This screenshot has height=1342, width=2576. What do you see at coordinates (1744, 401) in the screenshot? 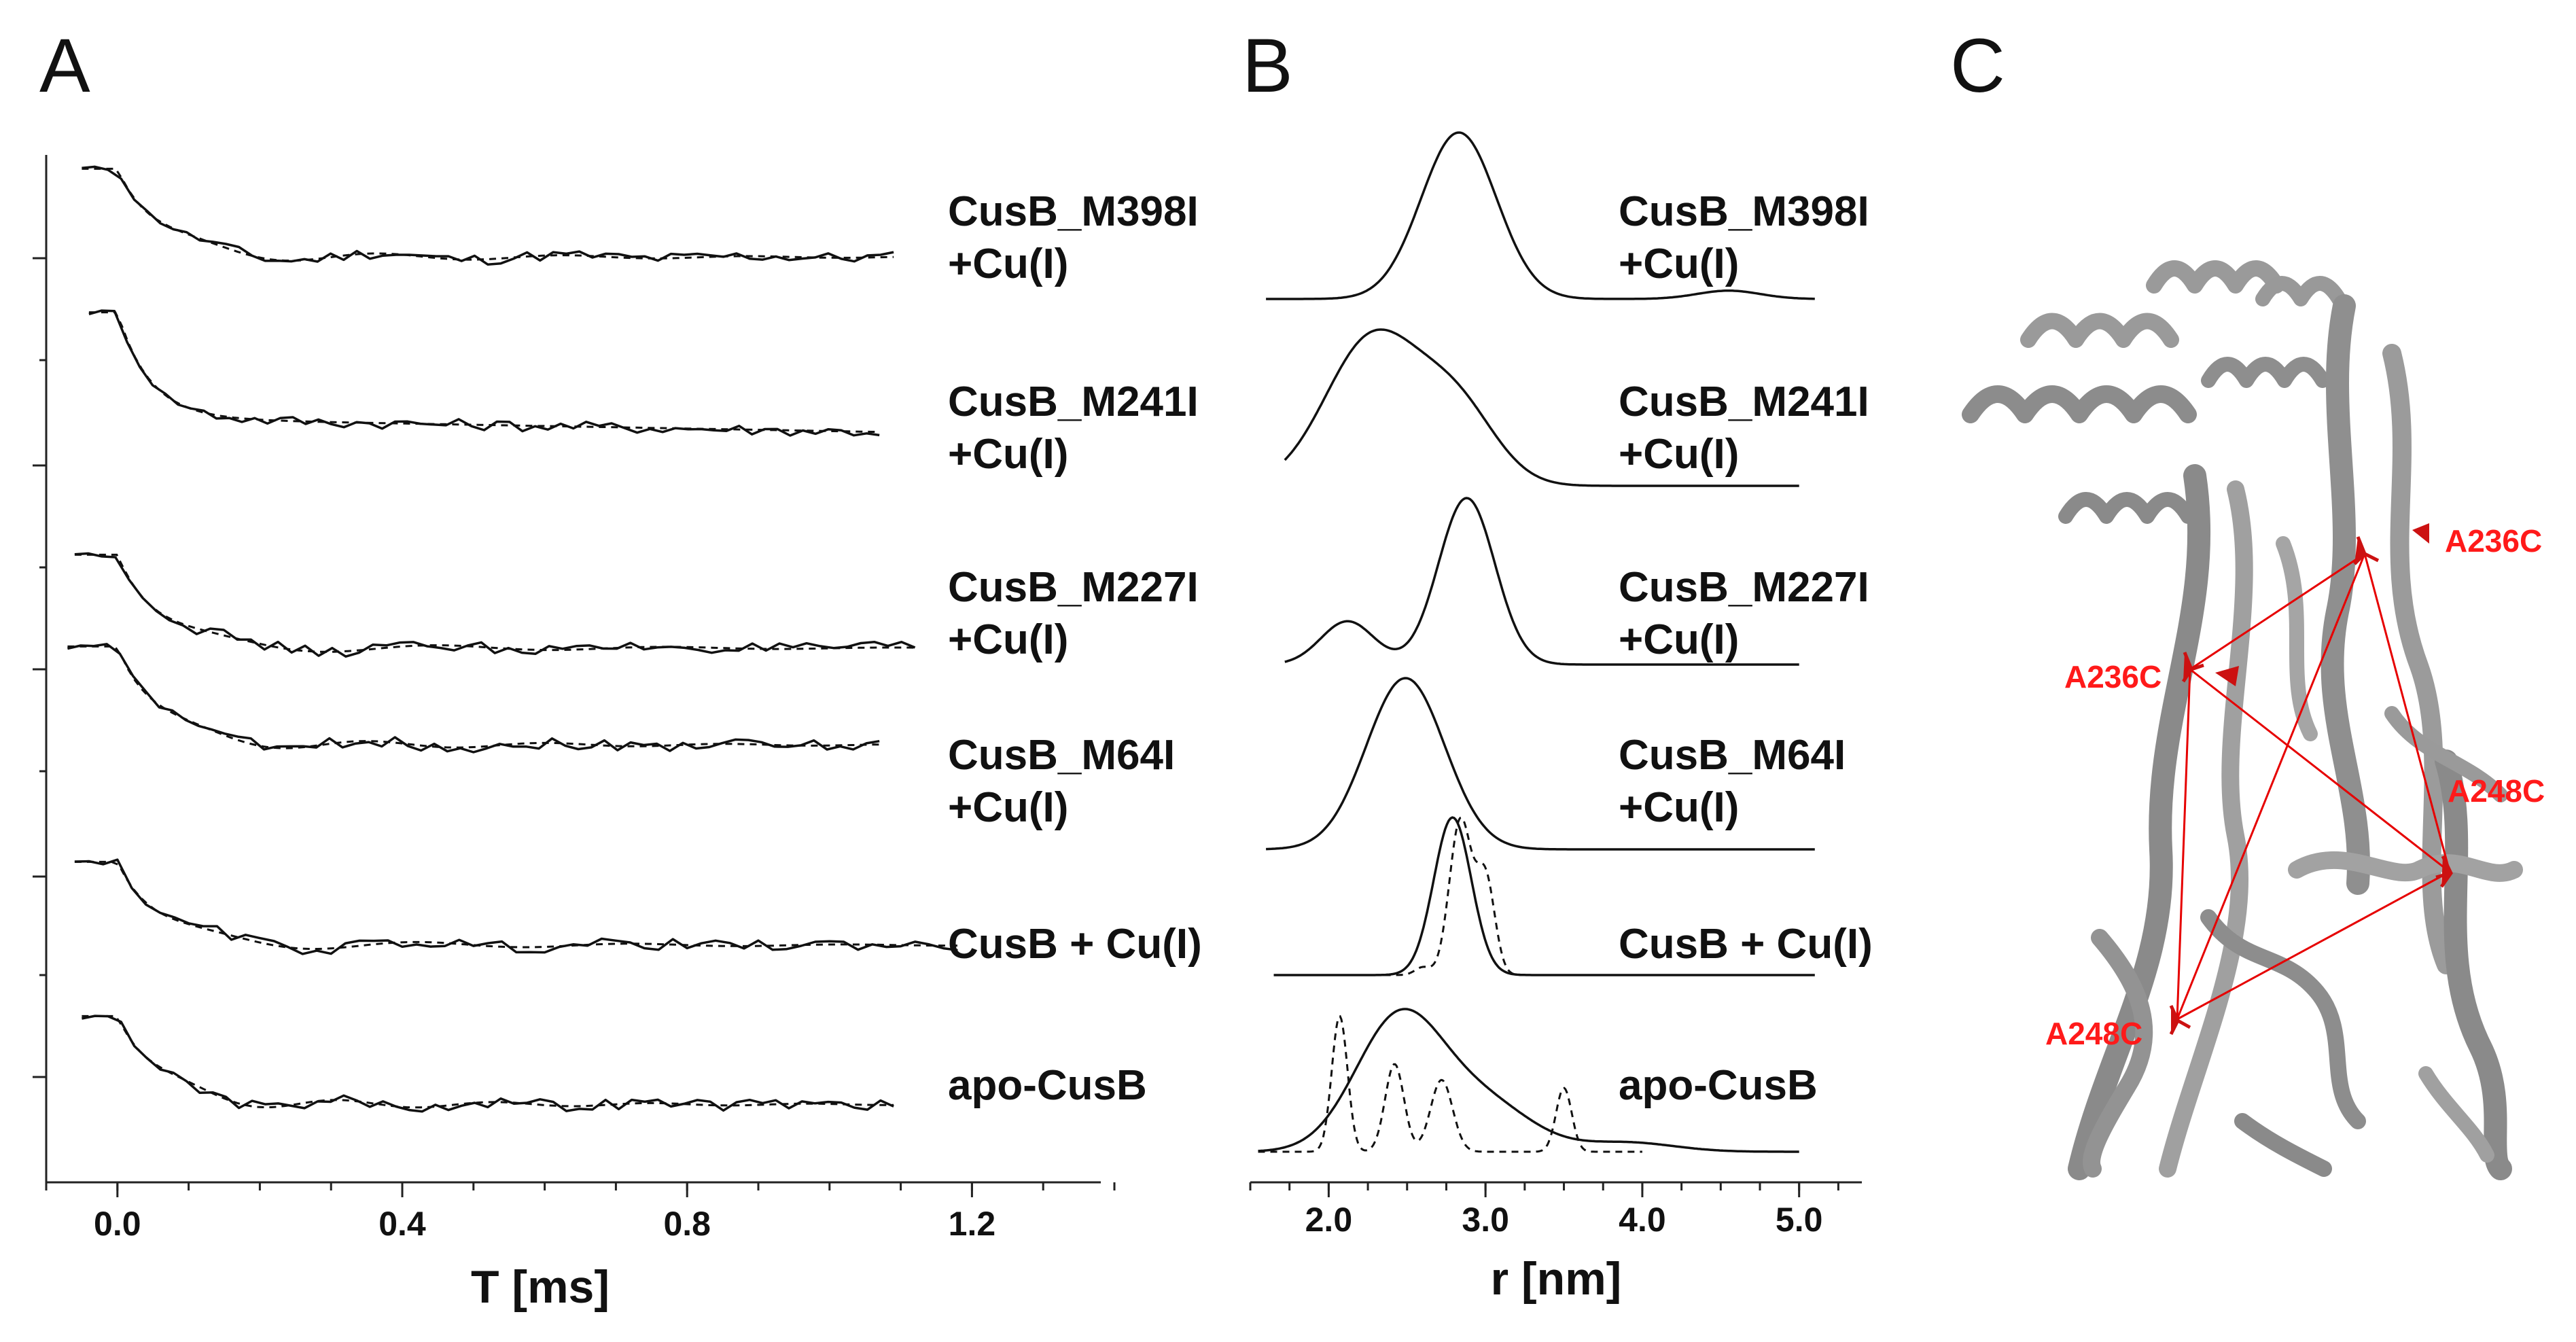
I see `panel-b-series-label: CusB_M241I` at bounding box center [1744, 401].